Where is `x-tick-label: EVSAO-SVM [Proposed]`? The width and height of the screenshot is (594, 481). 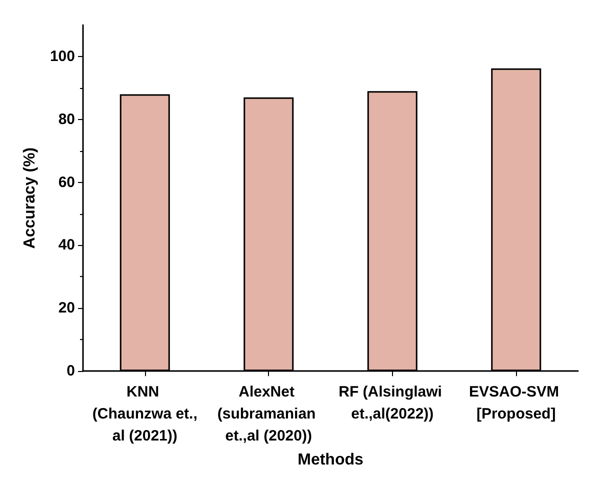 x-tick-label: EVSAO-SVM [Proposed] is located at coordinates (516, 403).